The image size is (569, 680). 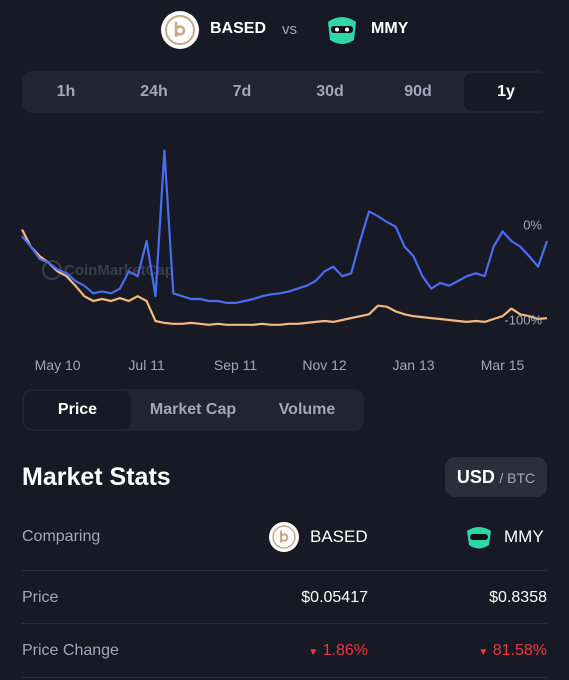 I want to click on row-label: Price, so click(x=40, y=597).